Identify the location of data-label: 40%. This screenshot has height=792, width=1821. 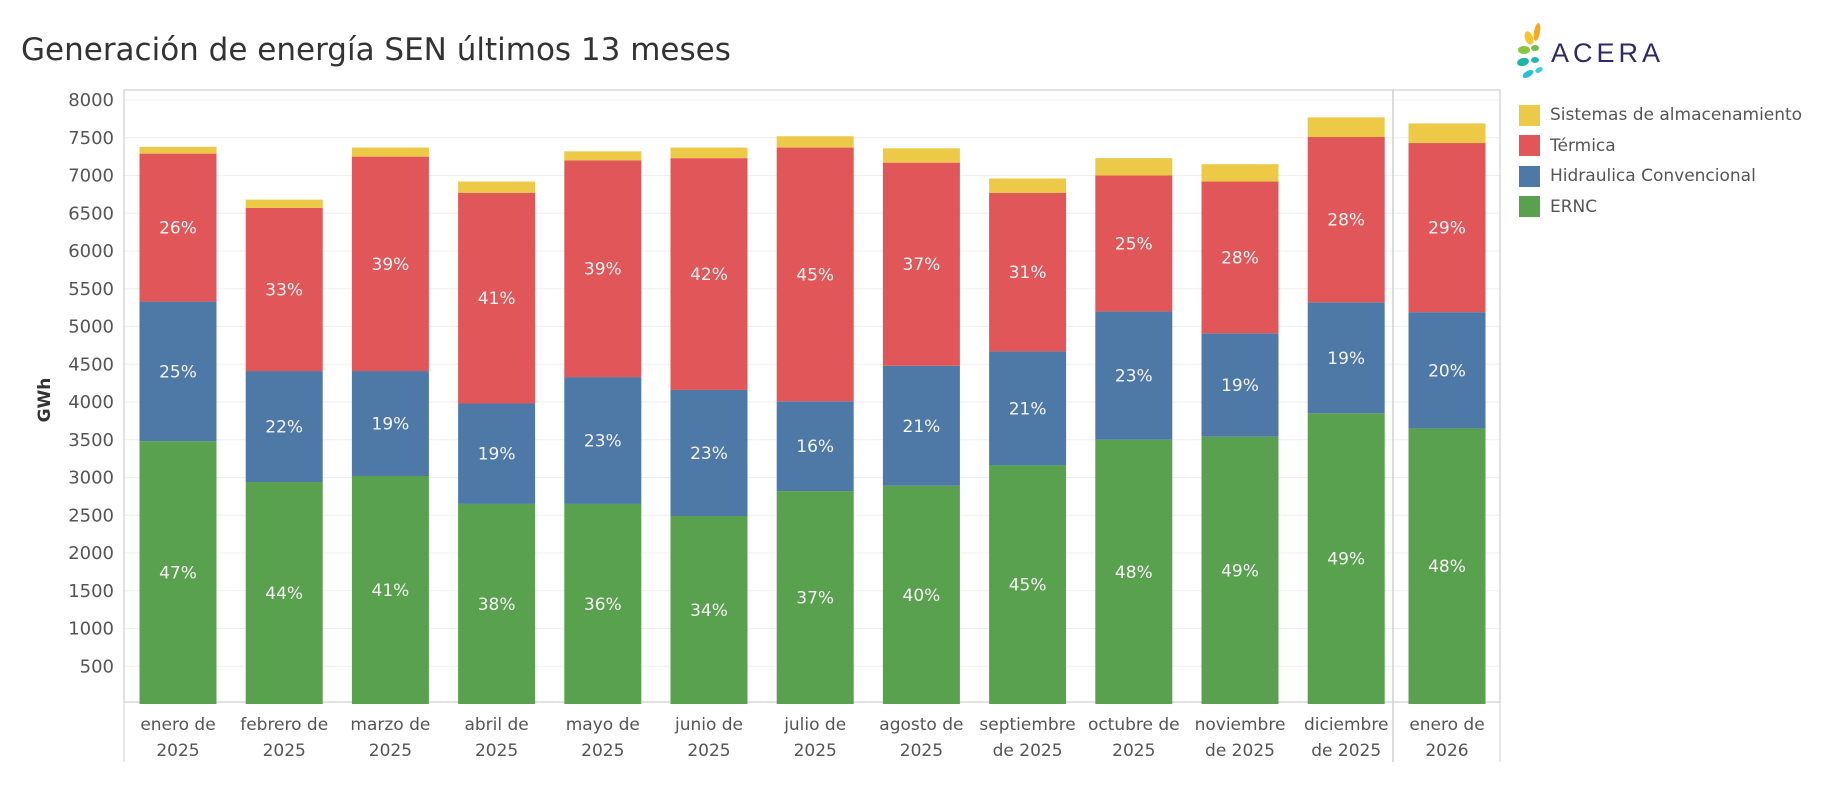
(922, 596).